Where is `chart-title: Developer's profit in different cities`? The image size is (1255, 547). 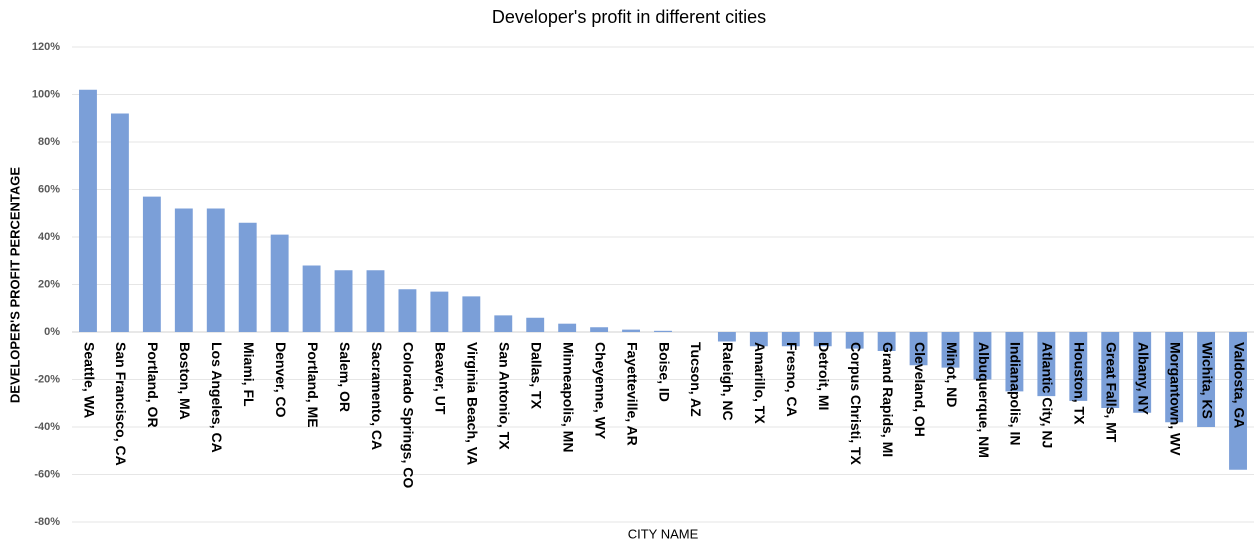 chart-title: Developer's profit in different cities is located at coordinates (629, 17).